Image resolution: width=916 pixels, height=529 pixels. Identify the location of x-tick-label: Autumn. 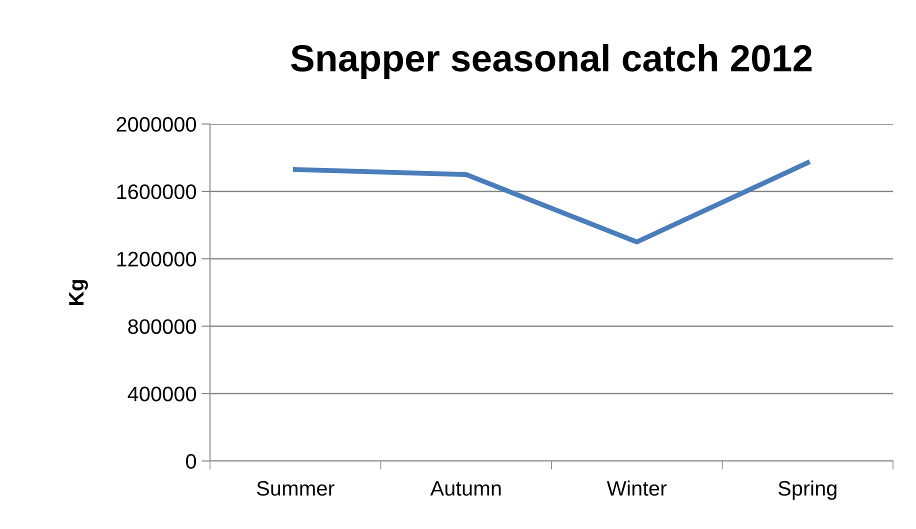
(465, 488).